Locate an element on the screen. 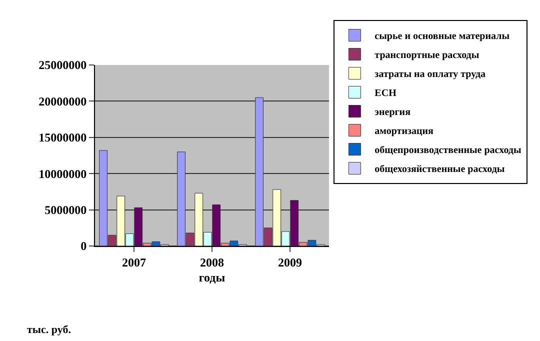 The height and width of the screenshot is (341, 540). x-axis-title: годы is located at coordinates (212, 277).